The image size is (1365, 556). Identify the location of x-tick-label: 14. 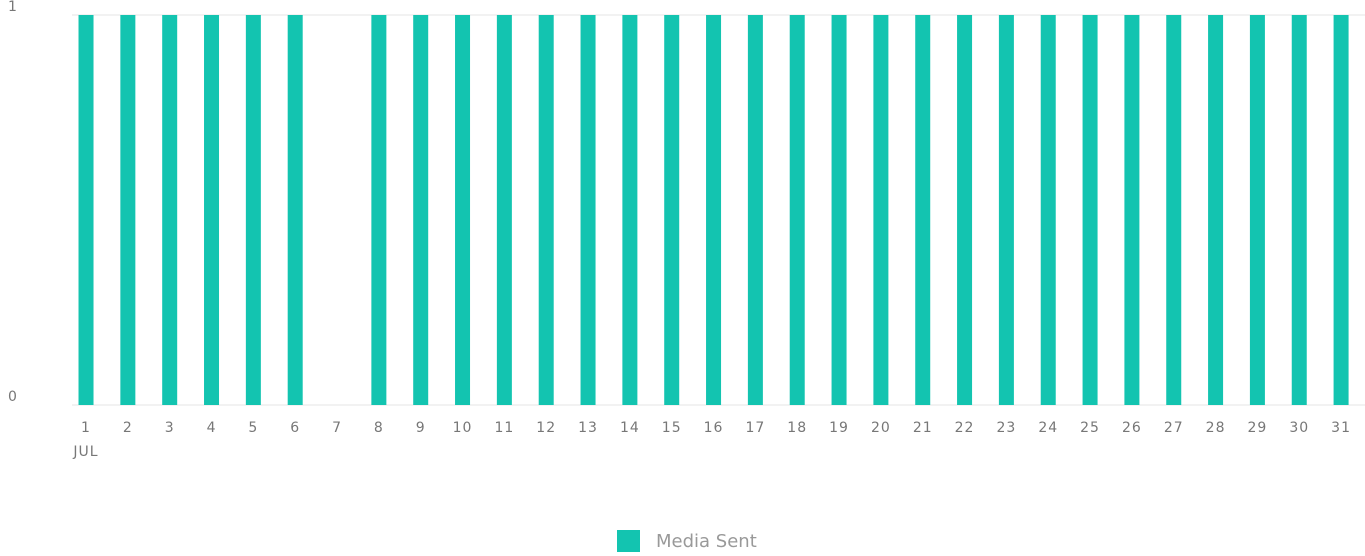
(630, 428).